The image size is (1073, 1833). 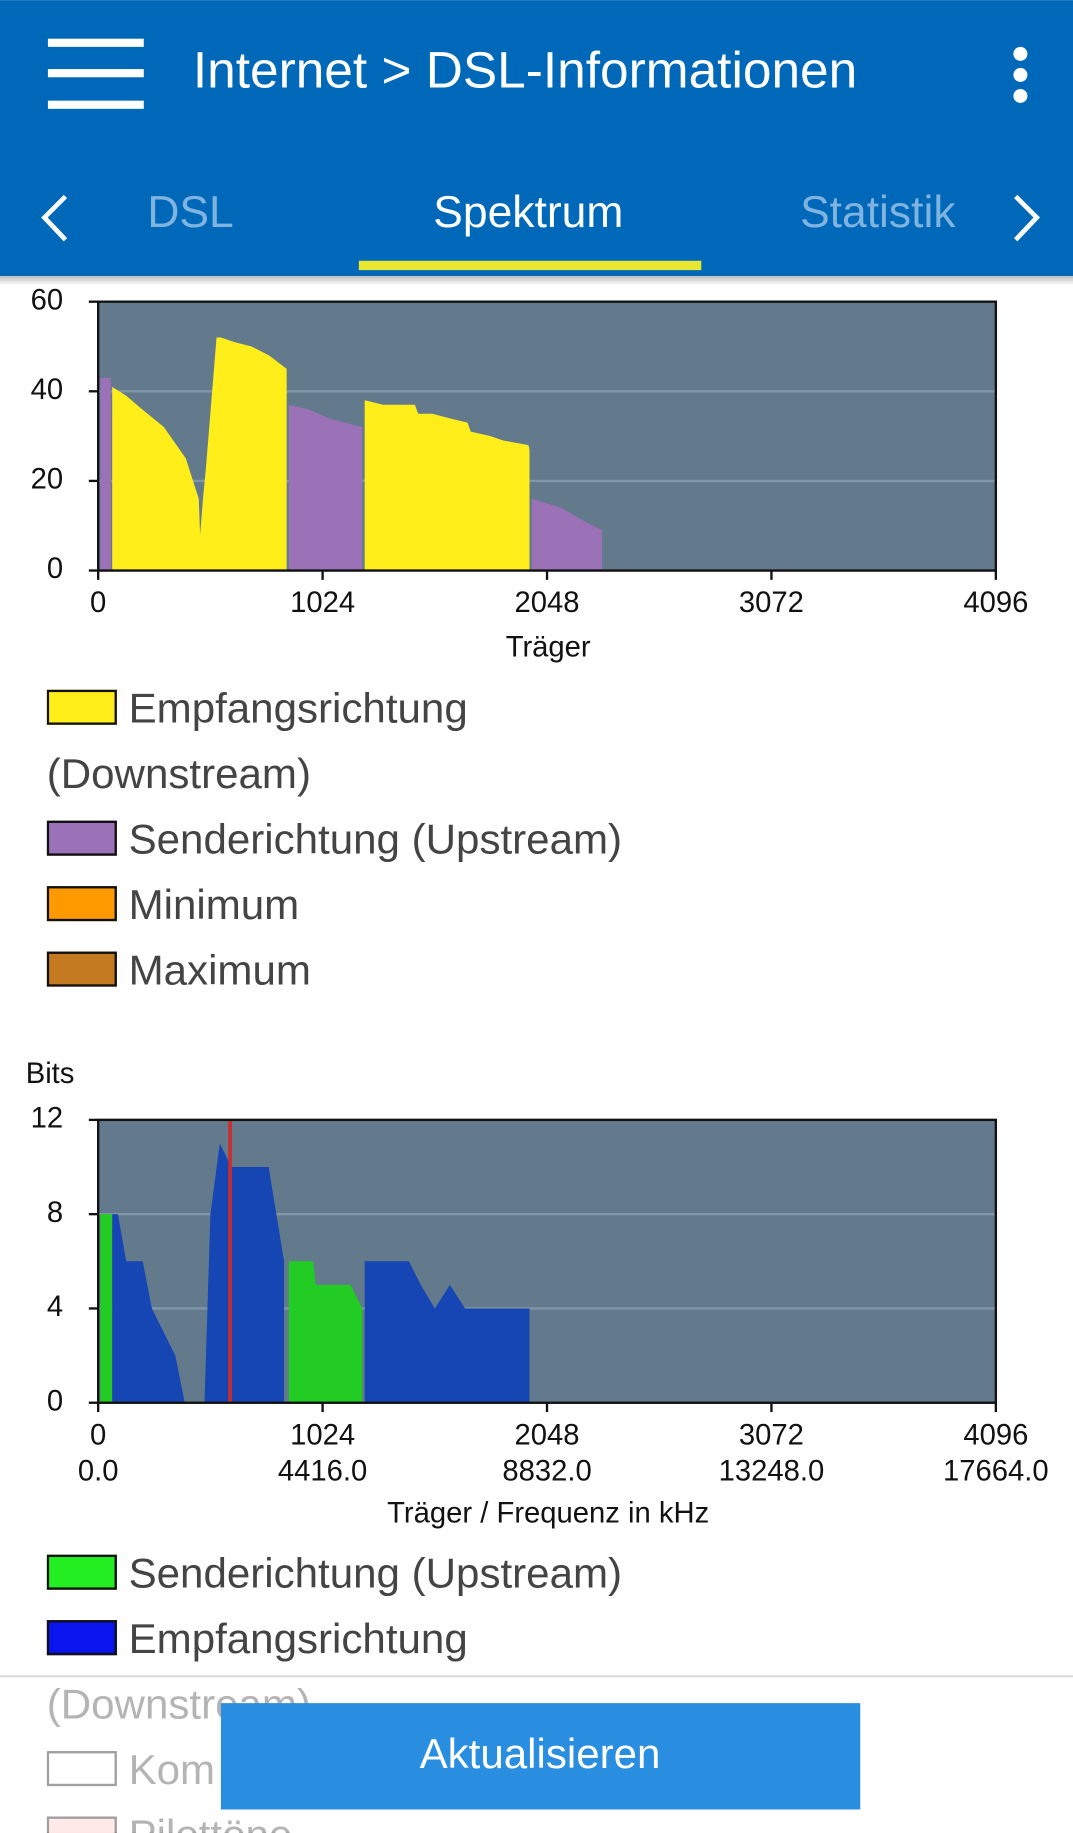 I want to click on x-tick-label-khz: 8832.0, so click(x=546, y=1472).